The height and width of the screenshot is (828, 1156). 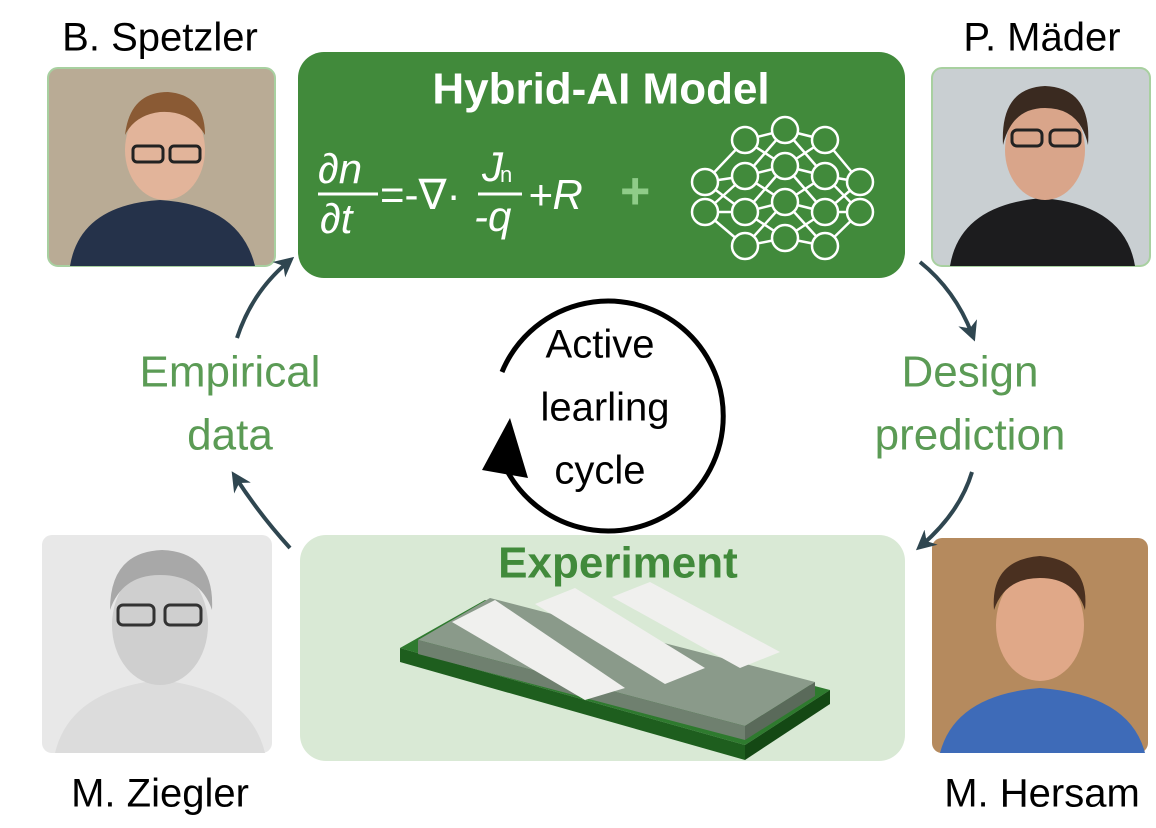 What do you see at coordinates (506, 174) in the screenshot?
I see `eq-sub: n` at bounding box center [506, 174].